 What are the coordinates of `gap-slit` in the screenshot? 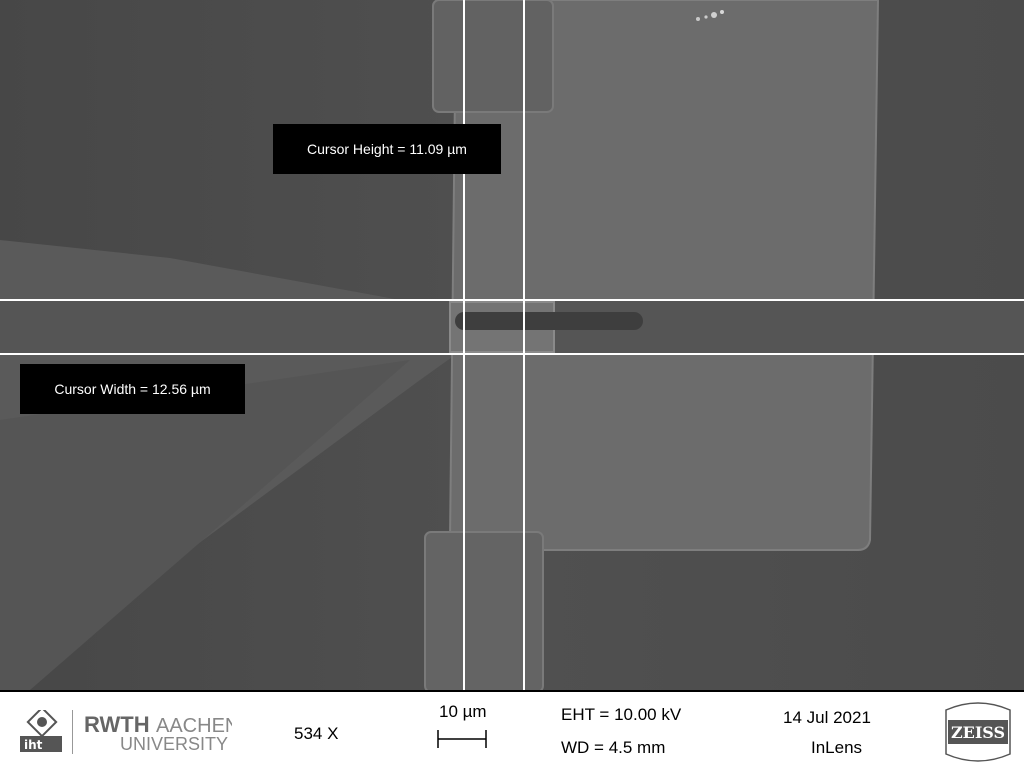 It's located at (549, 321).